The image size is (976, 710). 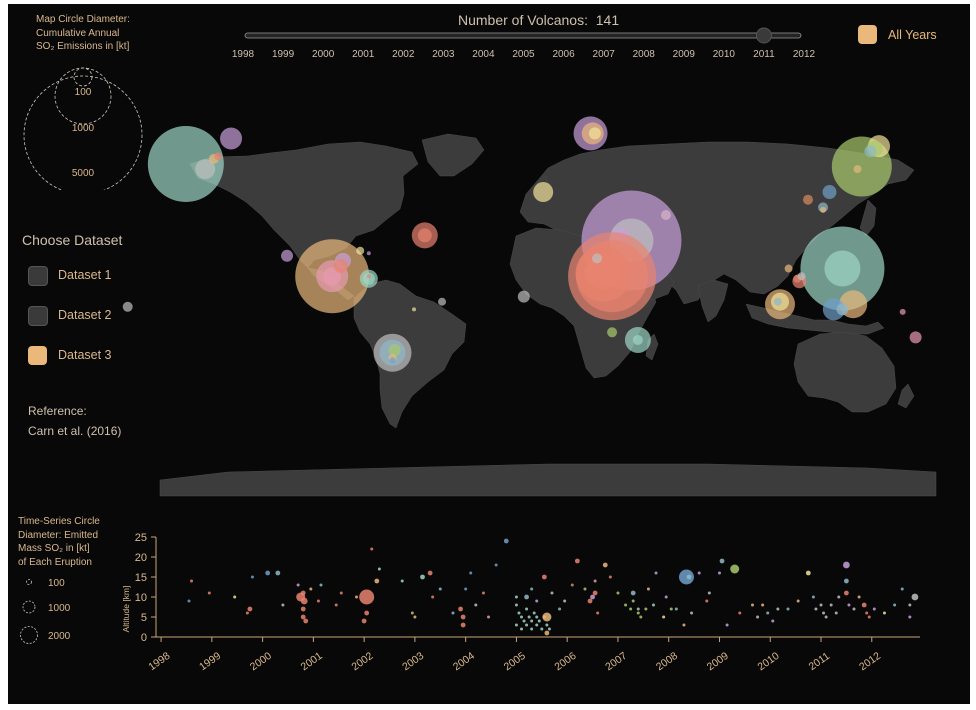 What do you see at coordinates (443, 54) in the screenshot?
I see `slider-year-label: 2003` at bounding box center [443, 54].